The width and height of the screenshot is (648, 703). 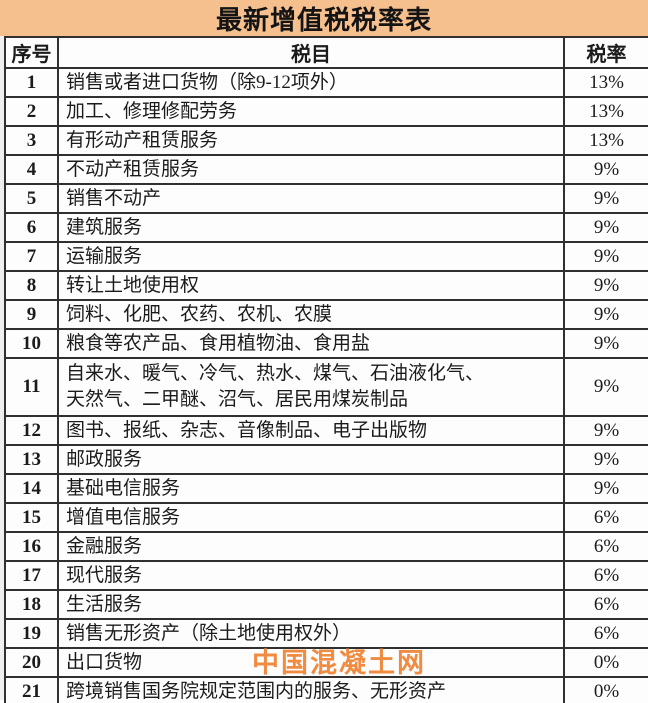 I want to click on table-row: 13 邮政服务 9%, so click(x=326, y=459).